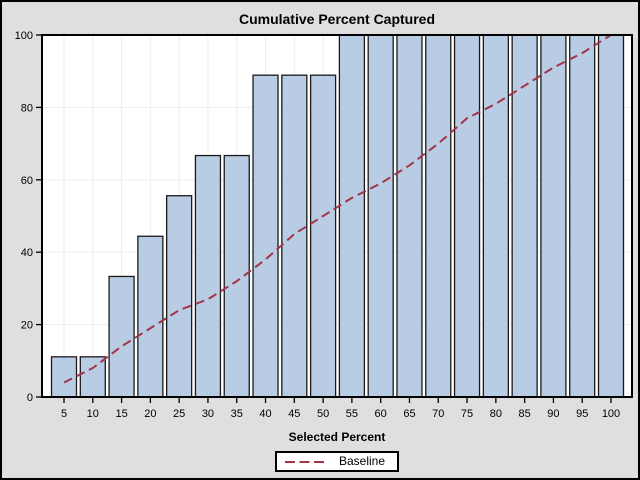 This screenshot has height=480, width=640. I want to click on x-tick-label: 10, so click(93, 414).